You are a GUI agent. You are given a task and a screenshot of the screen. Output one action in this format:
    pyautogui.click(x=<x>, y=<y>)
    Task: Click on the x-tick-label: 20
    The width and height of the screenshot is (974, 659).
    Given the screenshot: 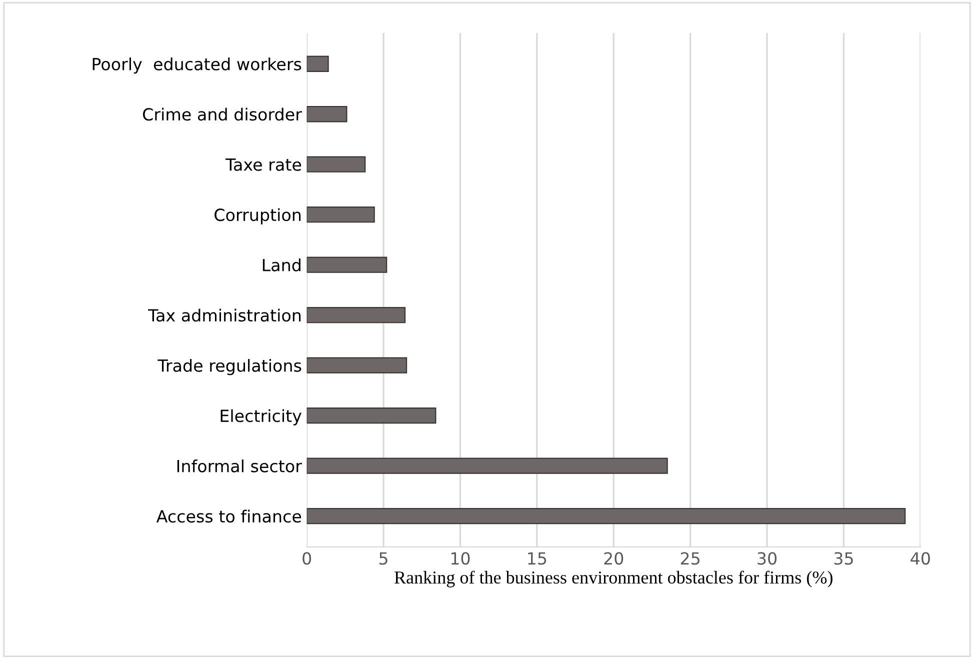 What is the action you would take?
    pyautogui.click(x=614, y=558)
    